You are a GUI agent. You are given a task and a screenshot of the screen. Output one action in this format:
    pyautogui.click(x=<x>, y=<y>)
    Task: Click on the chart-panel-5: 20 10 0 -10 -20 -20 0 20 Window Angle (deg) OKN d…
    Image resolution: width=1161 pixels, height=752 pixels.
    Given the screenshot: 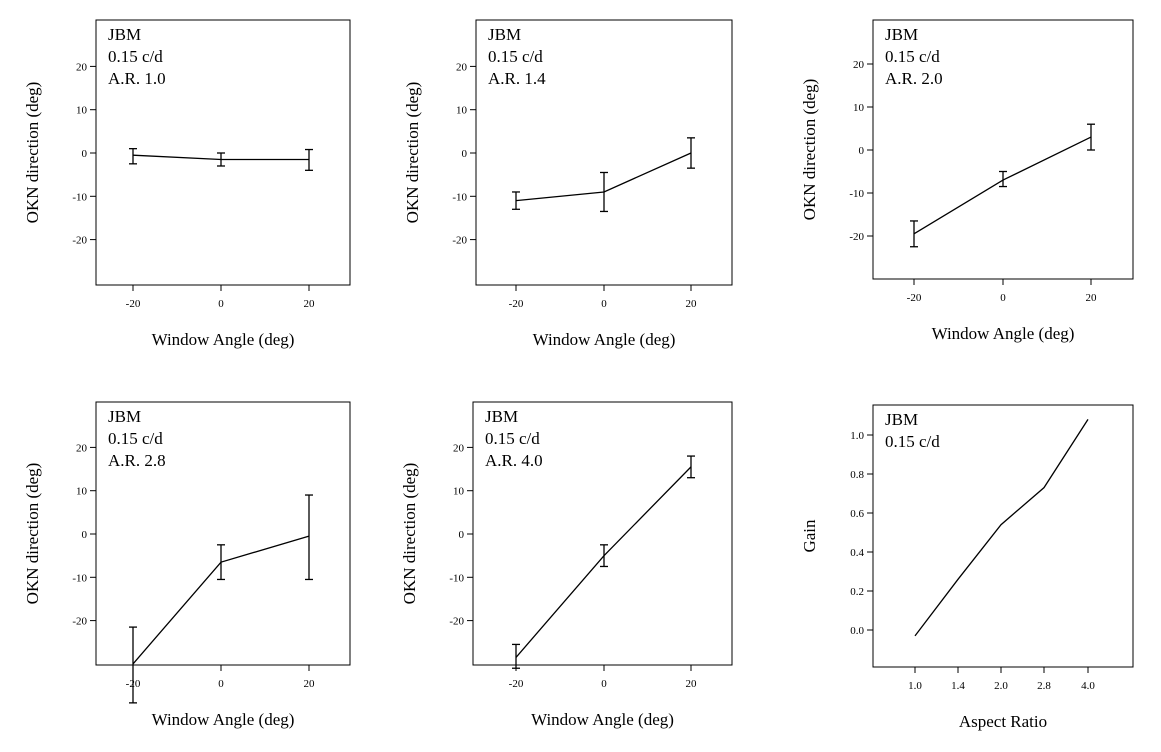 What is the action you would take?
    pyautogui.click(x=566, y=565)
    